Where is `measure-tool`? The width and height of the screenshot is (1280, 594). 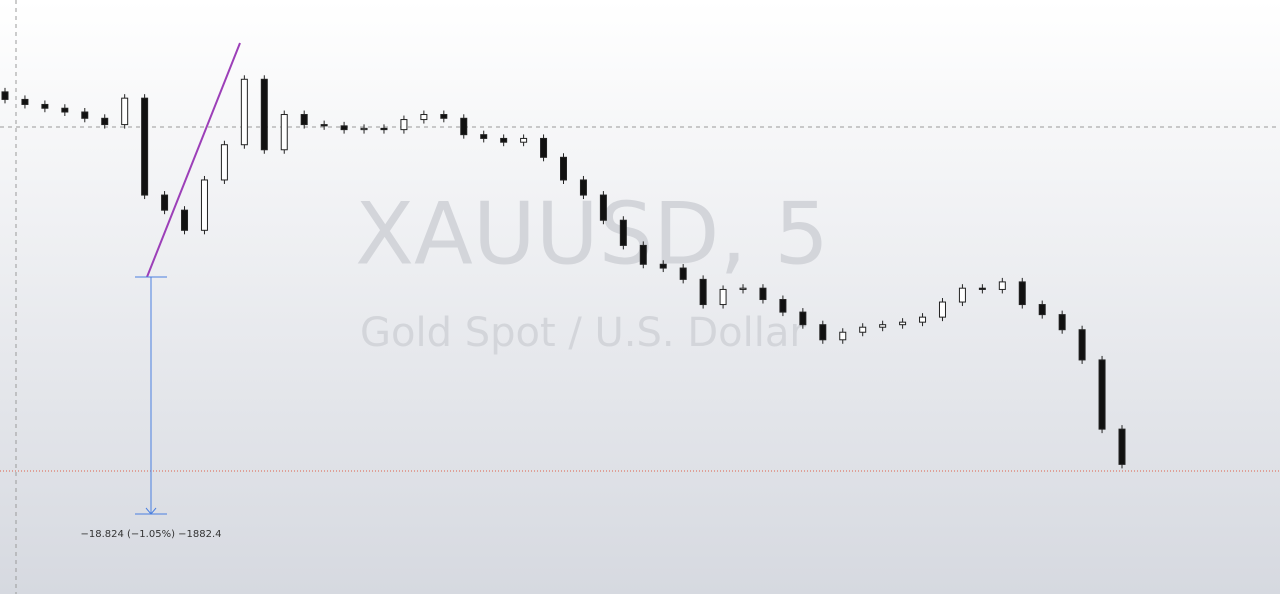
measure-tool is located at coordinates (151, 395).